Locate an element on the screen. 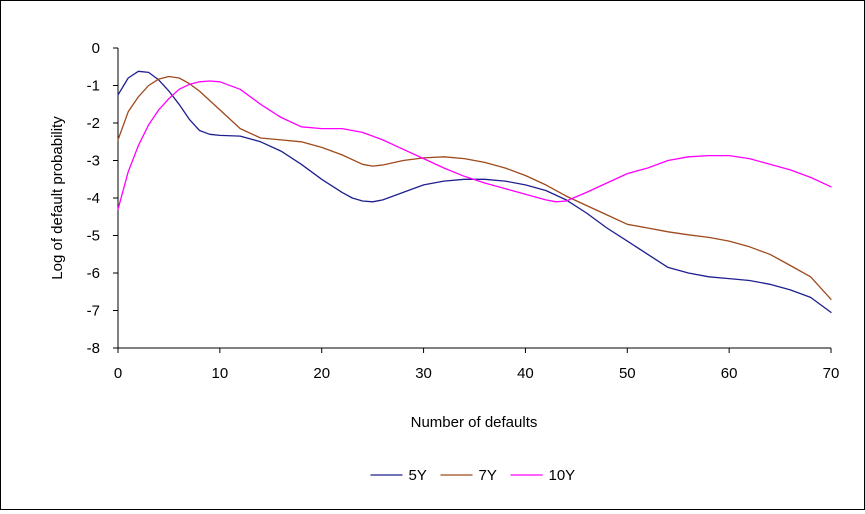 The height and width of the screenshot is (514, 865). legend-label: 5Y is located at coordinates (418, 475).